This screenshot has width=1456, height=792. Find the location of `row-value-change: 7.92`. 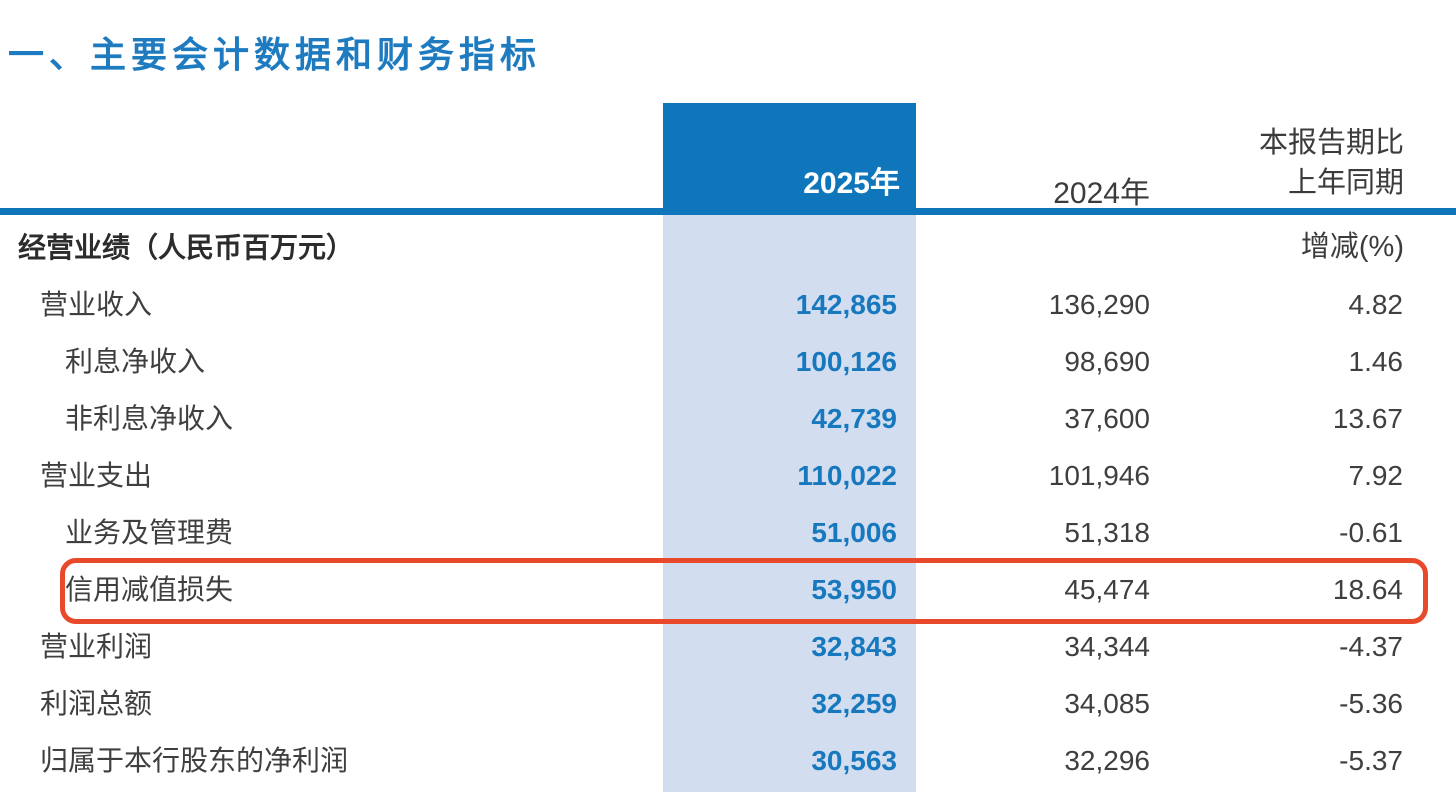

row-value-change: 7.92 is located at coordinates (1376, 475).